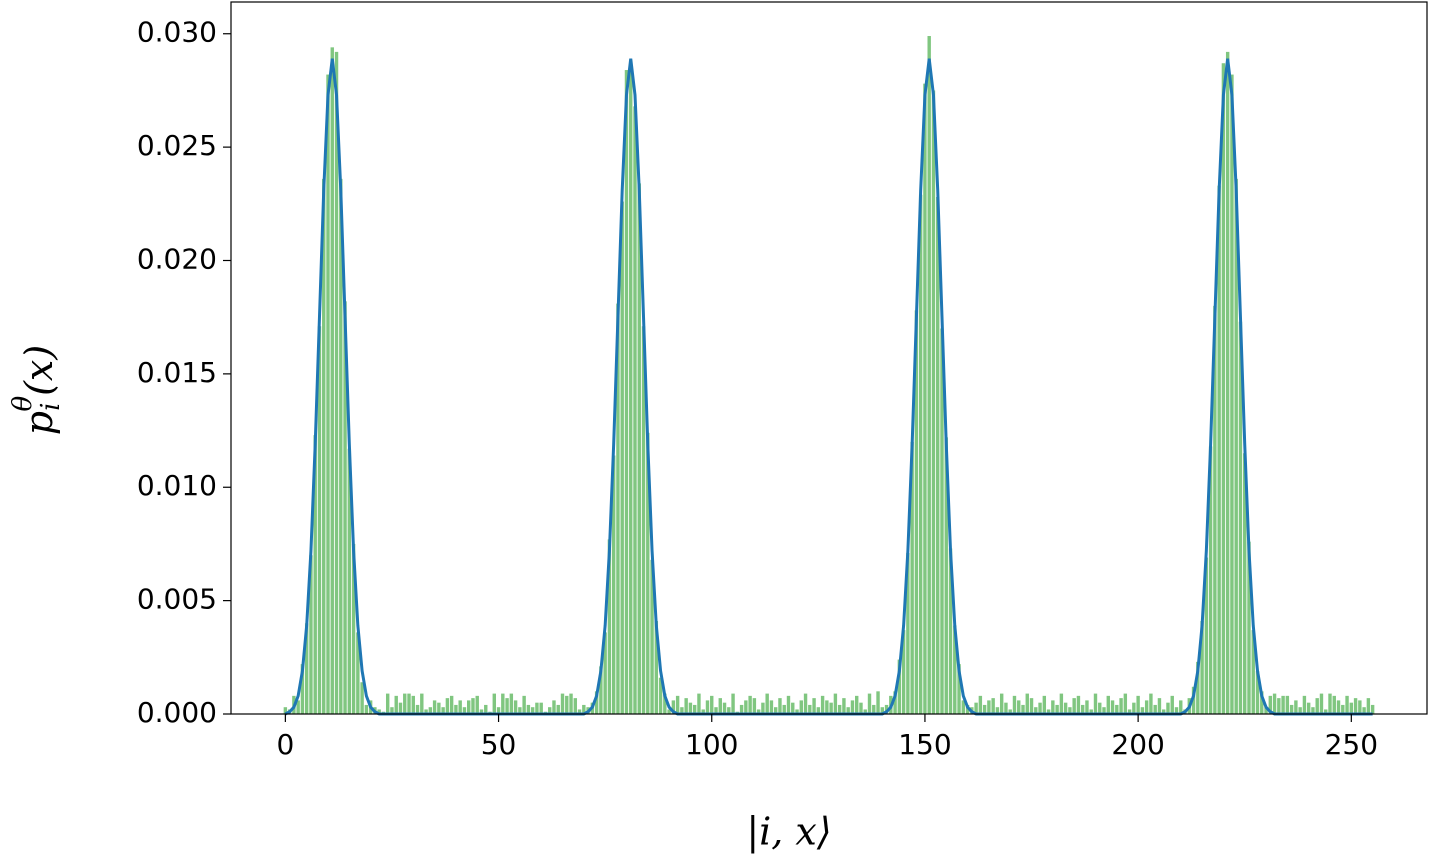 This screenshot has height=858, width=1429. What do you see at coordinates (177, 712) in the screenshot?
I see `y-tick-label: 0.000` at bounding box center [177, 712].